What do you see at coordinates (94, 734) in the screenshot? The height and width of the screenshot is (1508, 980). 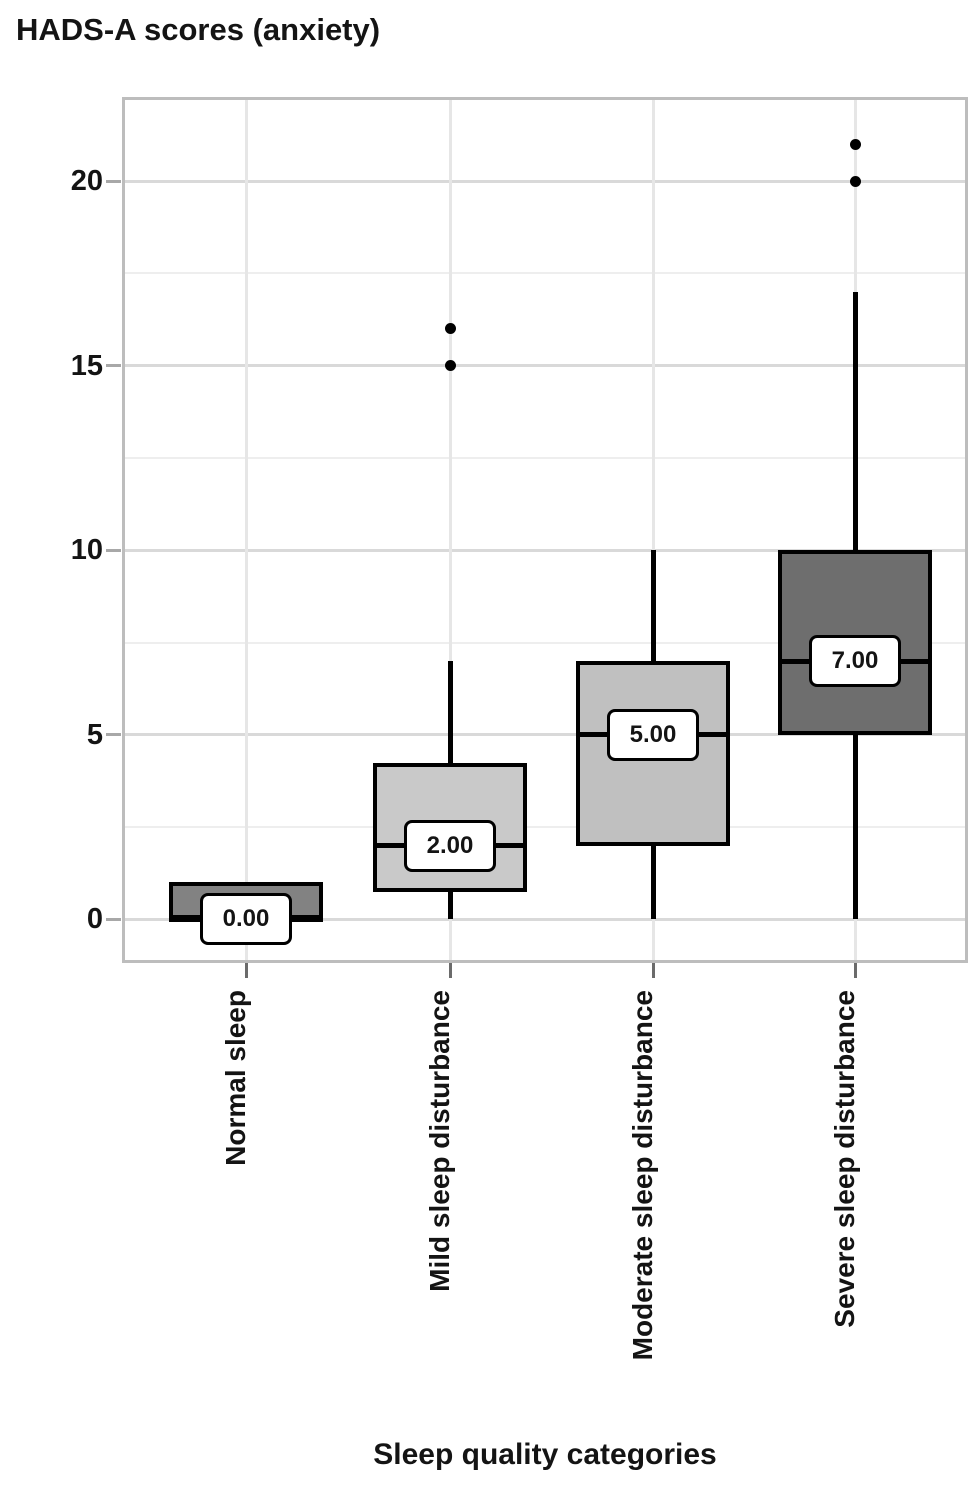 I see `y-tick-label: 5` at bounding box center [94, 734].